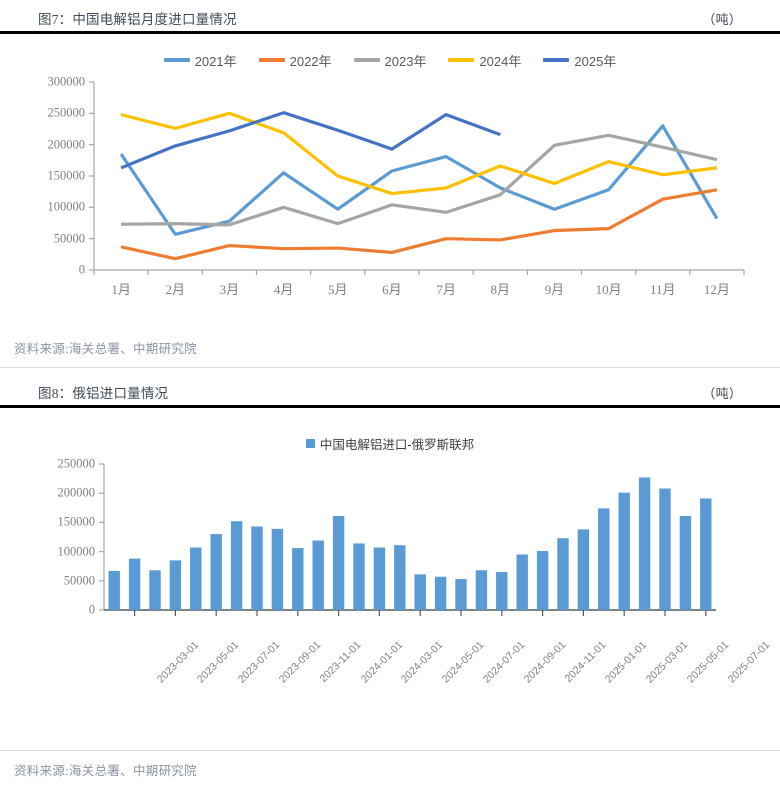 The width and height of the screenshot is (780, 791). I want to click on figure8-ytick-label: 150000, so click(76, 521).